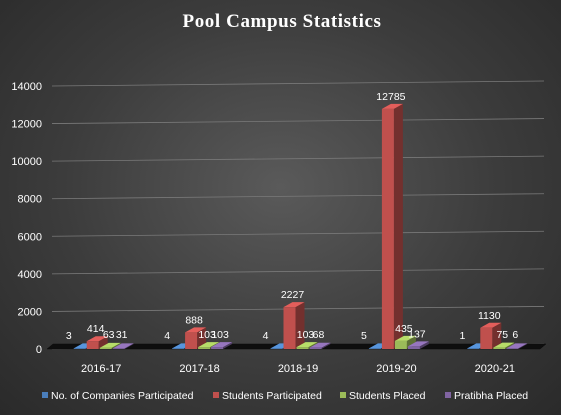 This screenshot has width=561, height=415. Describe the element at coordinates (194, 320) in the screenshot. I see `data-label: 888` at that location.